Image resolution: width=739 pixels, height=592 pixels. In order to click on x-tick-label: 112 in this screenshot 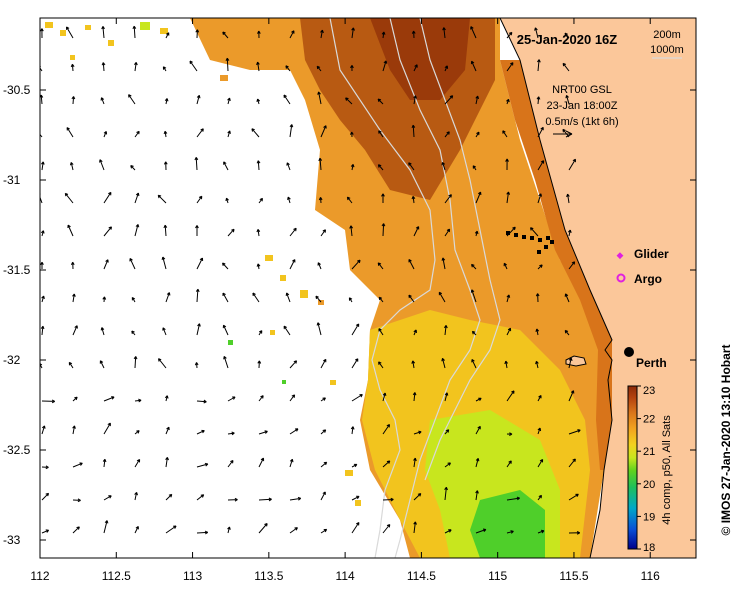, I will do `click(39, 576)`.